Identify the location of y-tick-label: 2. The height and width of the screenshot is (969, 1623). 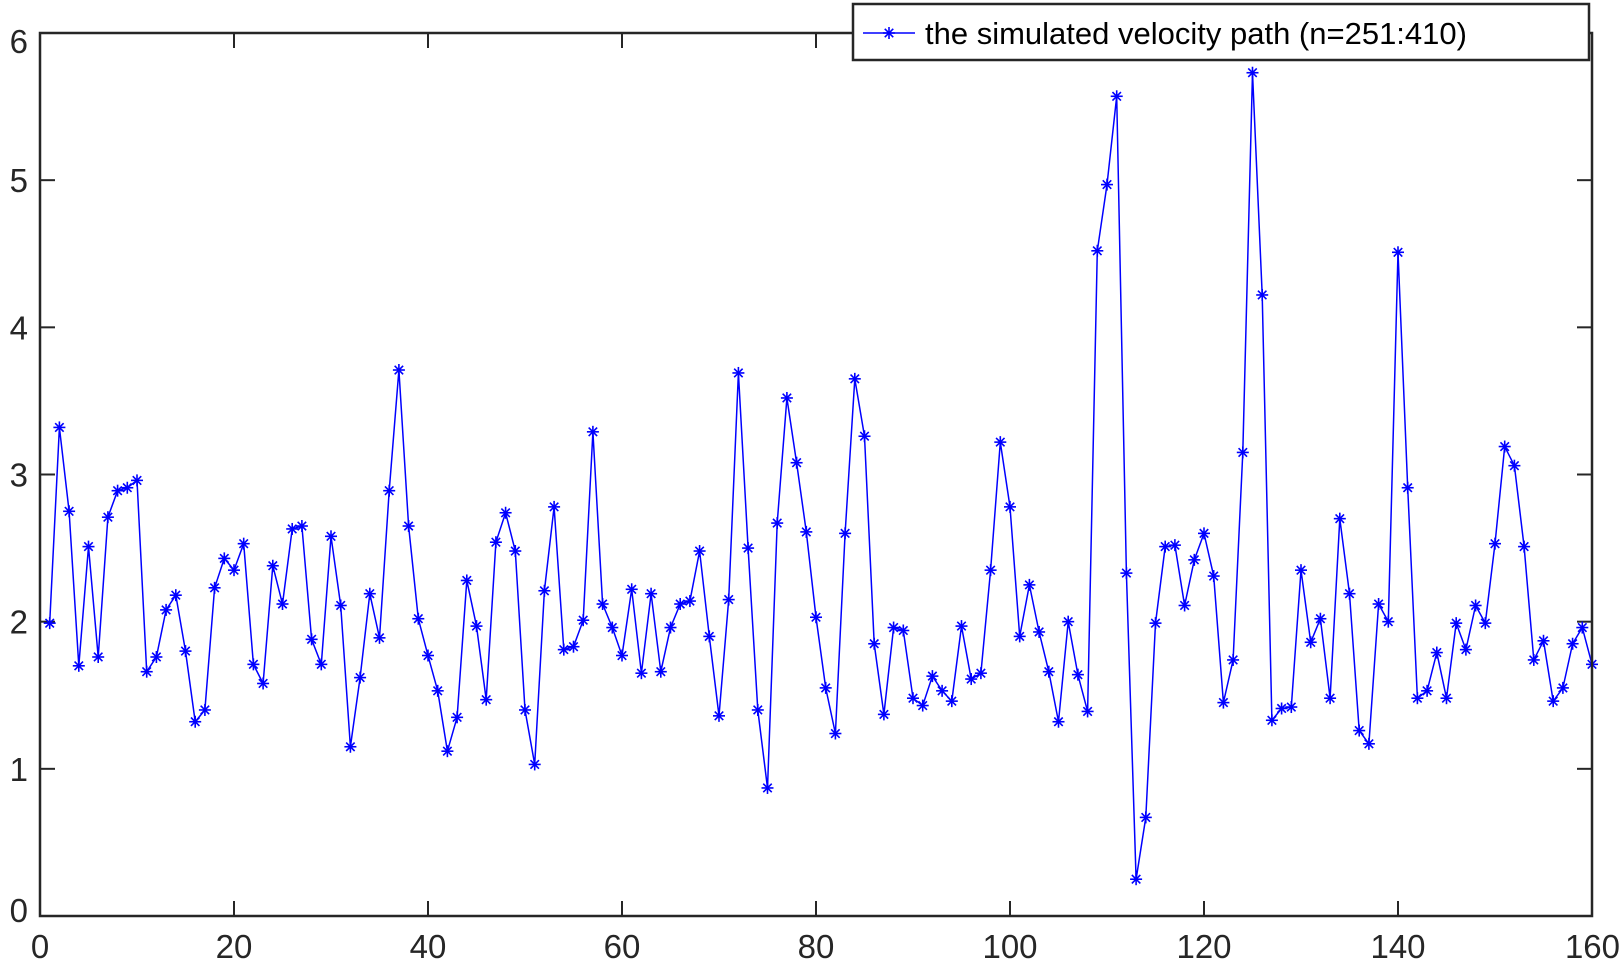
(19, 622).